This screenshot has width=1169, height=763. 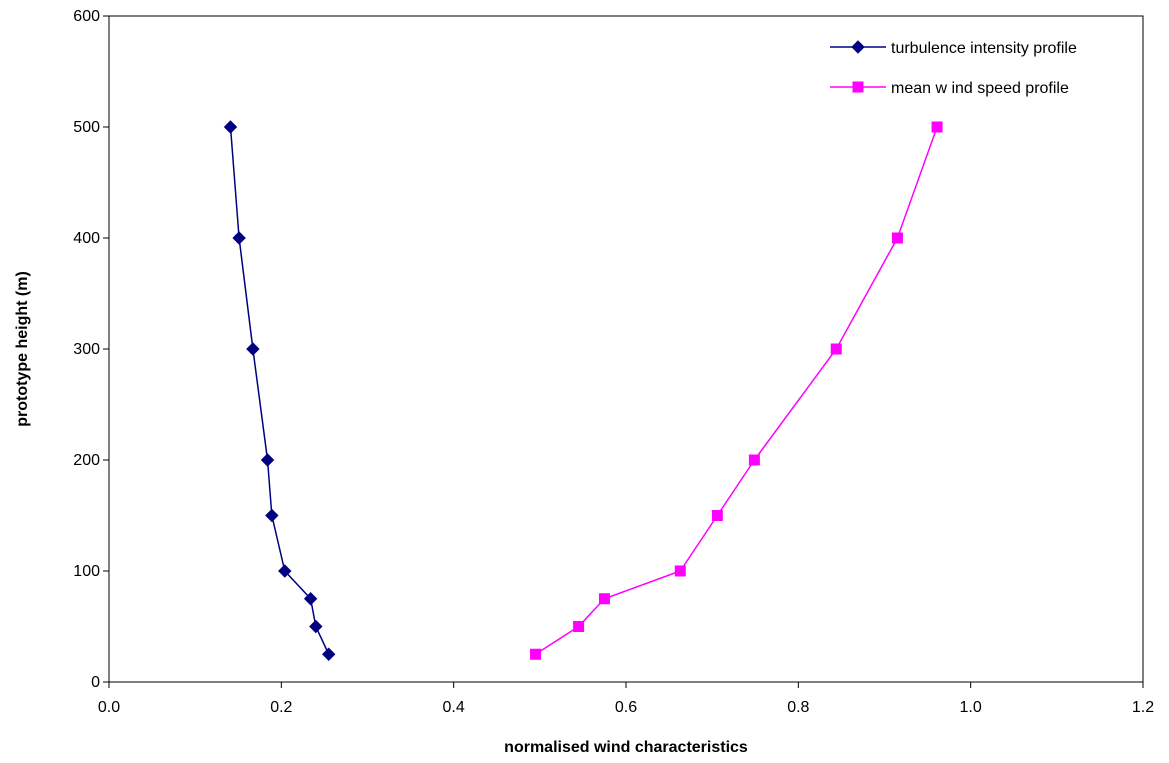 I want to click on y-tick-label: 200, so click(x=86, y=460).